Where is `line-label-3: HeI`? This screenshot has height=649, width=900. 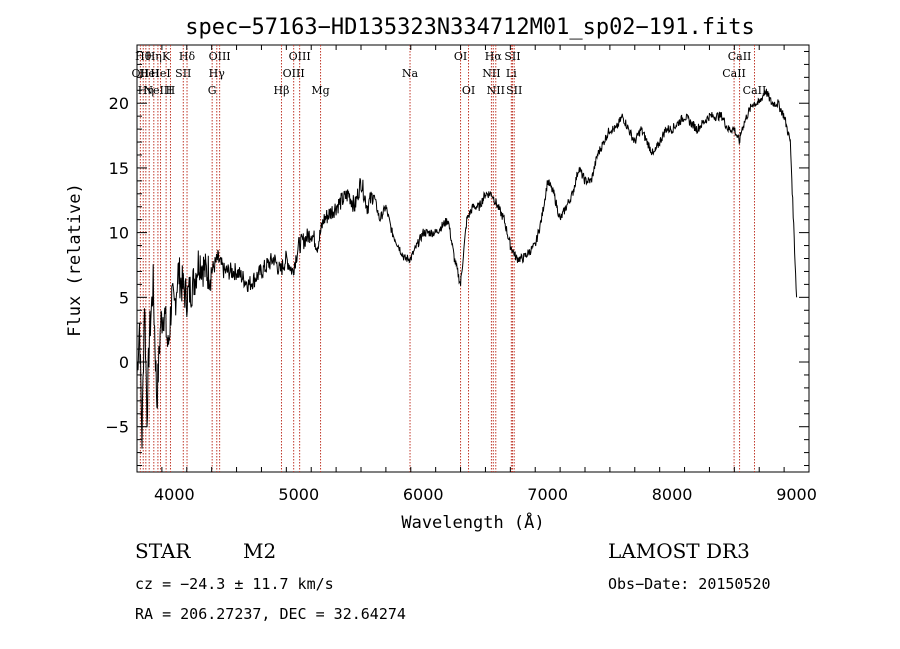 line-label-3: HeI is located at coordinates (149, 73).